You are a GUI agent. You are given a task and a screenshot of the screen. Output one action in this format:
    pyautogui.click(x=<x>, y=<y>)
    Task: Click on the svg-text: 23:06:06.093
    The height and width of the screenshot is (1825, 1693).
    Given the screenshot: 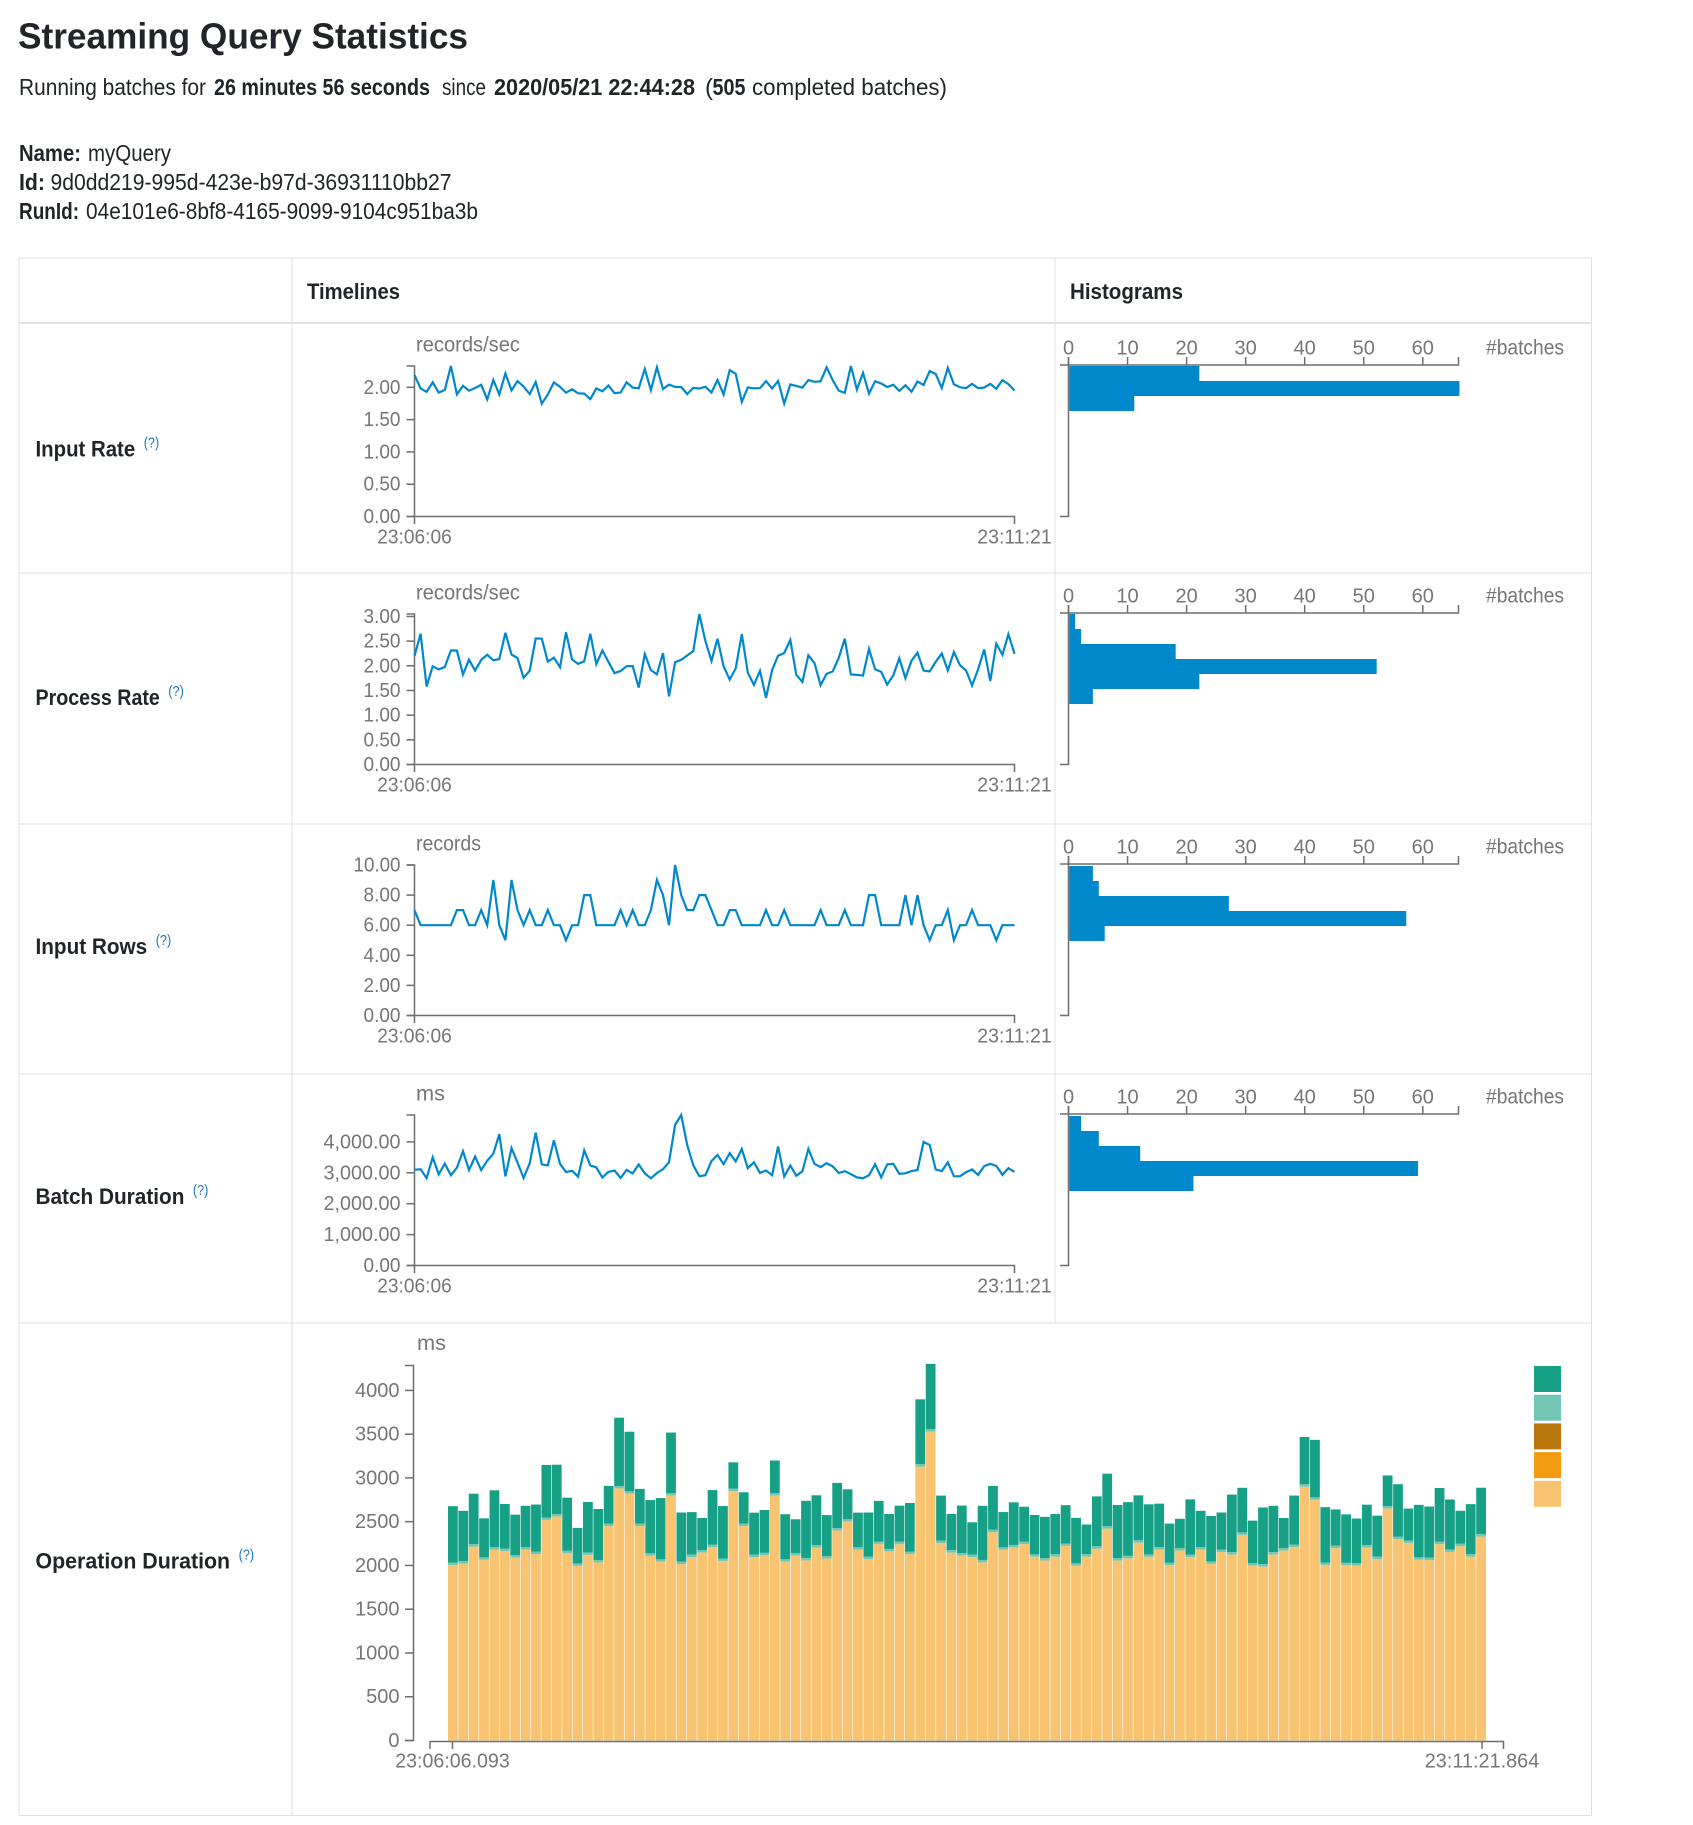 What is the action you would take?
    pyautogui.click(x=452, y=1762)
    